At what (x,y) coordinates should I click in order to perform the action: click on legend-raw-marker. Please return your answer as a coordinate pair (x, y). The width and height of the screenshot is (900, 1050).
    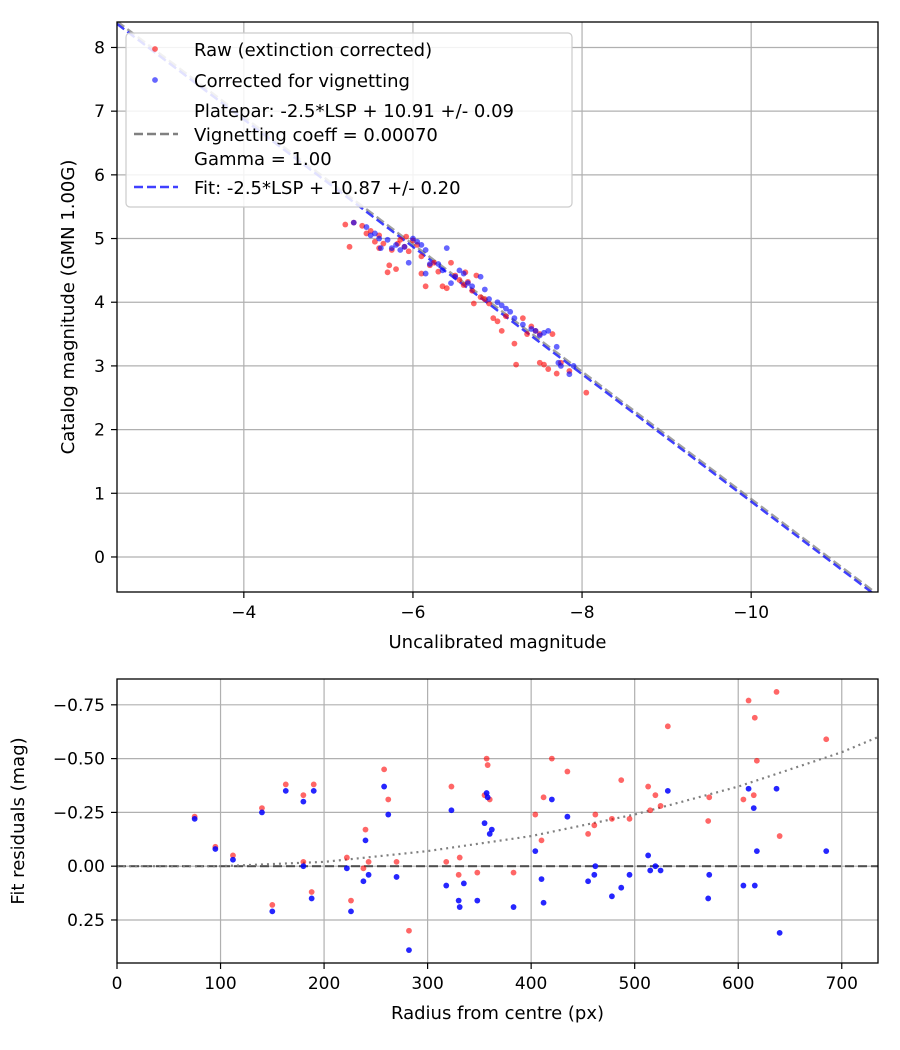
    Looking at the image, I should click on (155, 49).